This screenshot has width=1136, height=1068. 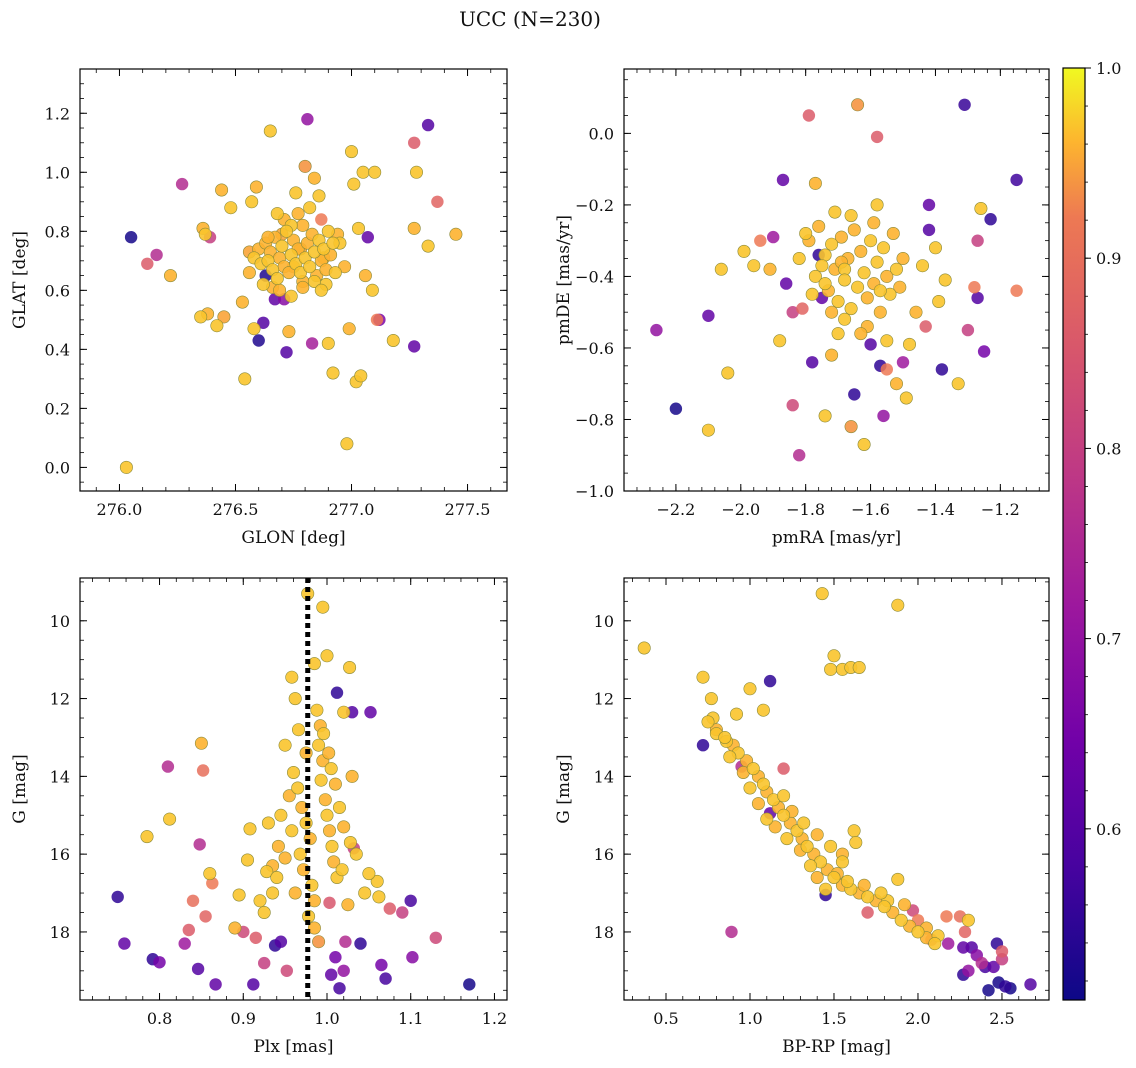 What do you see at coordinates (836, 280) in the screenshot?
I see `axes-frame` at bounding box center [836, 280].